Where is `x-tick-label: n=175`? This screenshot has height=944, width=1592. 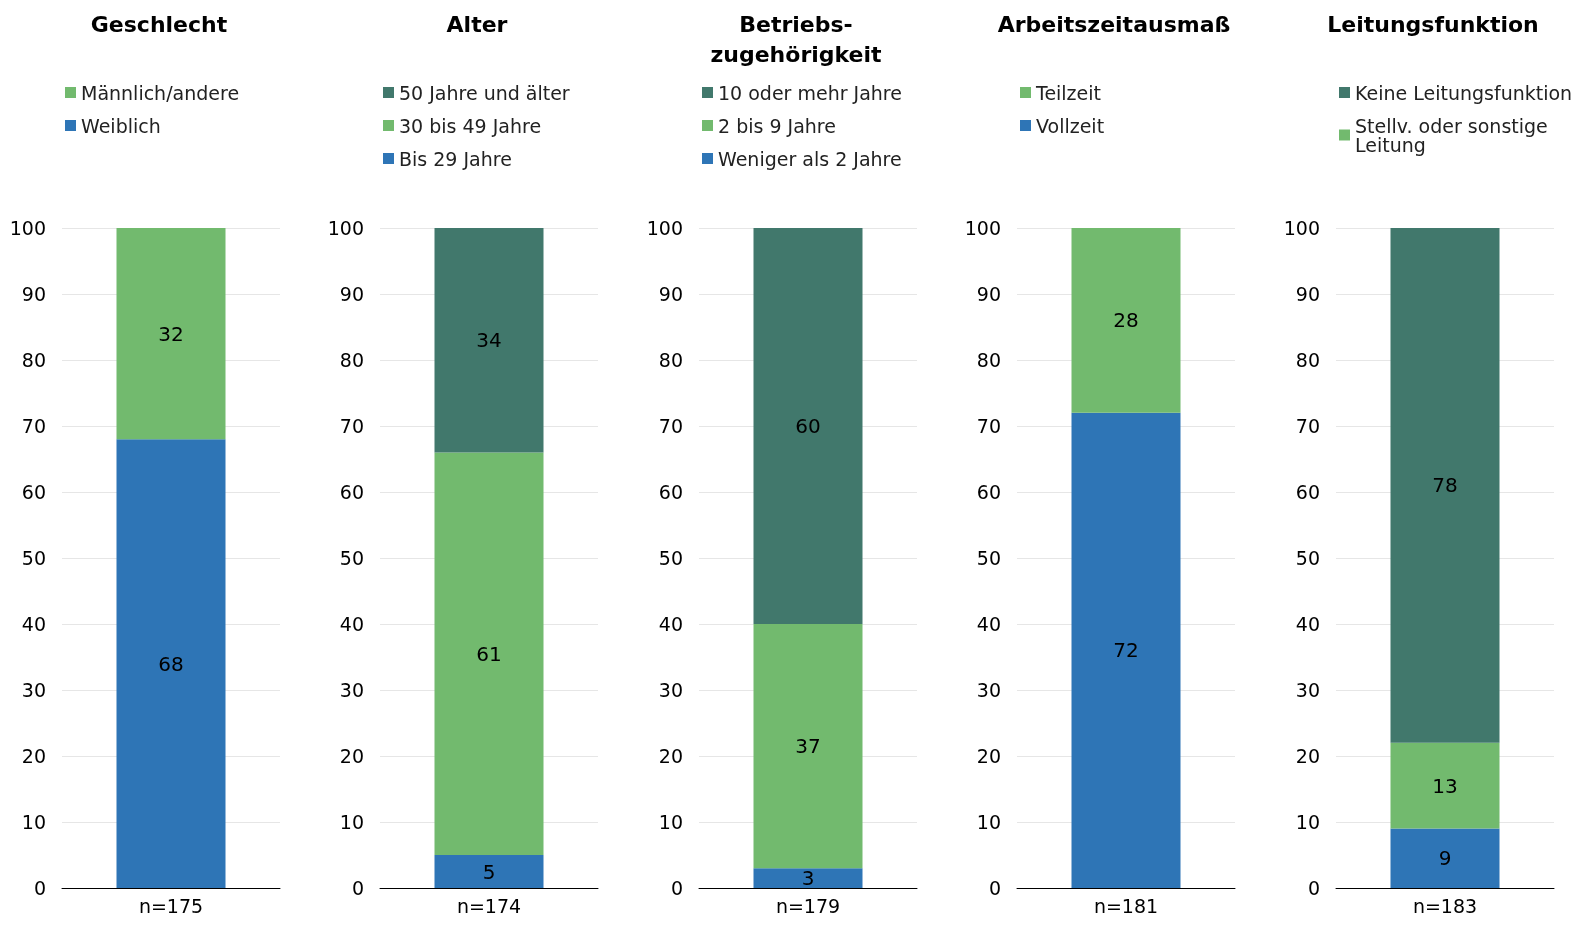 x-tick-label: n=175 is located at coordinates (171, 905).